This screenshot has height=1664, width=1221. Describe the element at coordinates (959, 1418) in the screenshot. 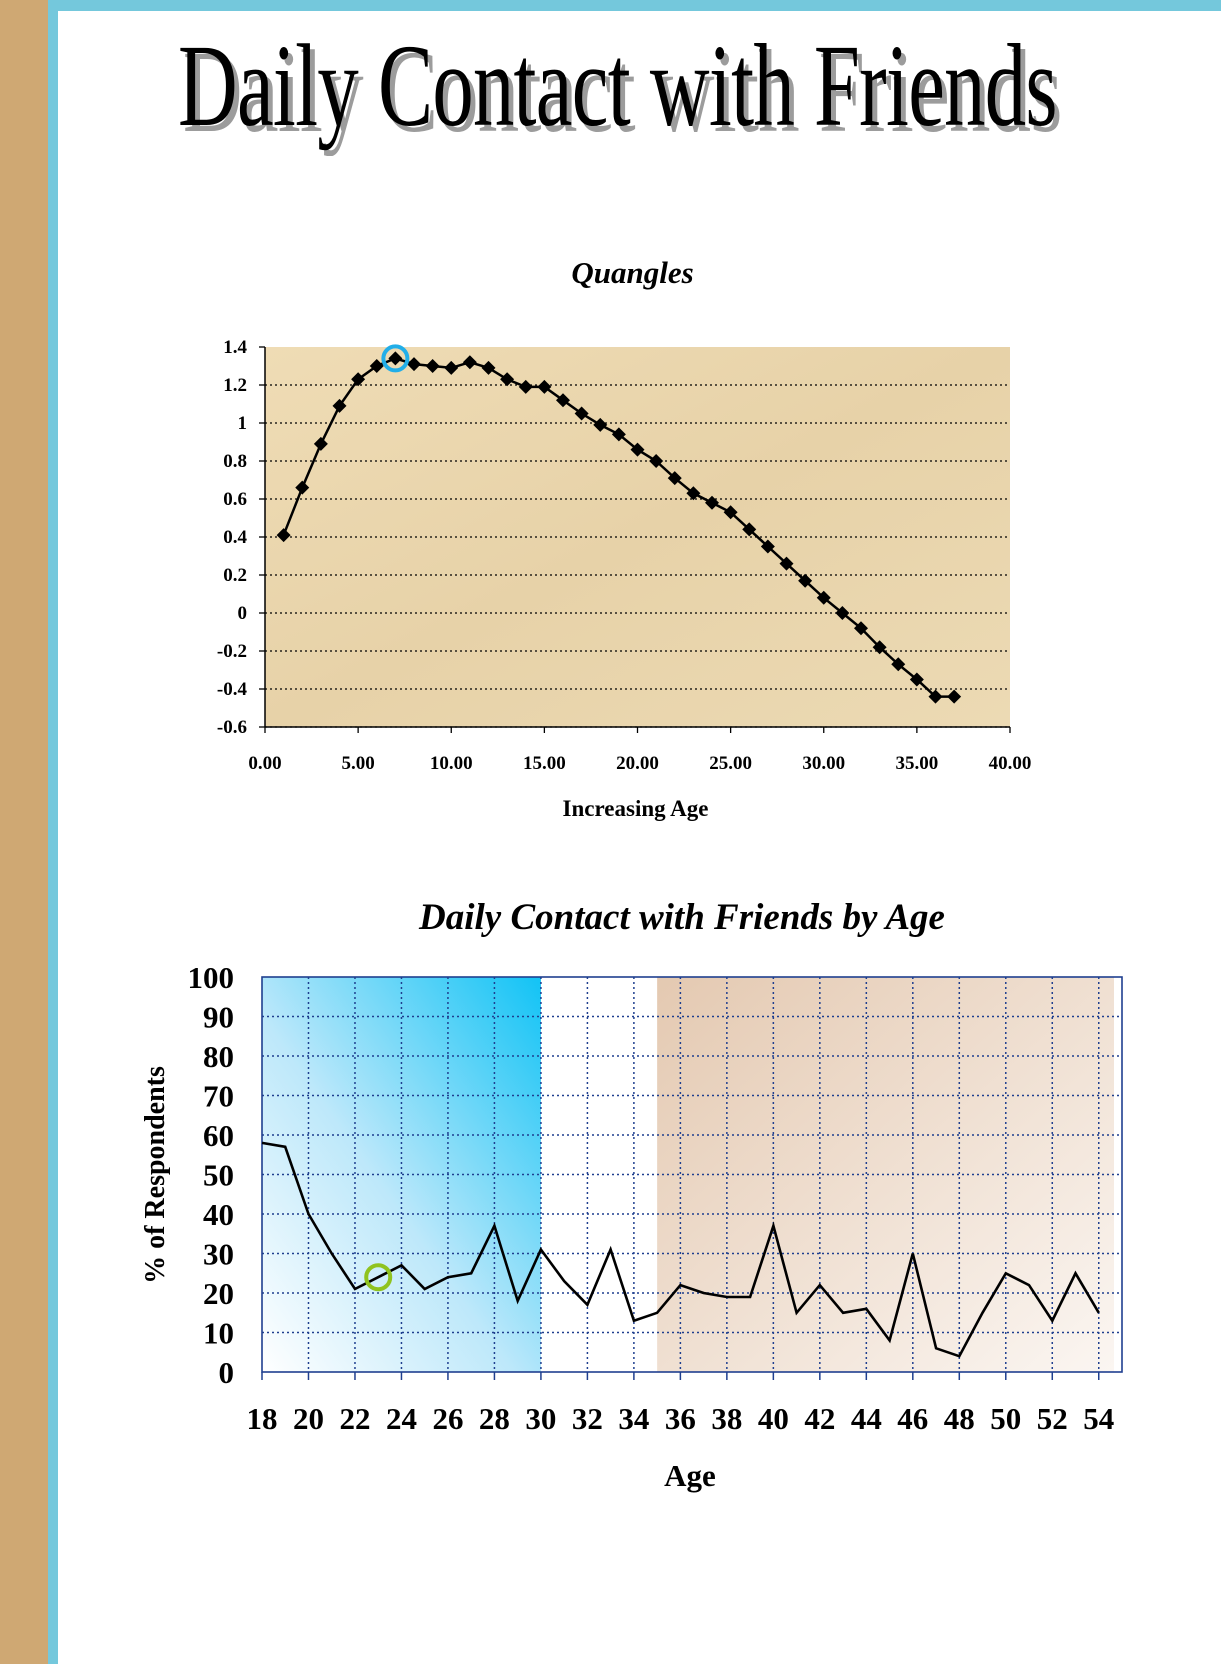

I see `contact-x-tick-label: 48` at that location.